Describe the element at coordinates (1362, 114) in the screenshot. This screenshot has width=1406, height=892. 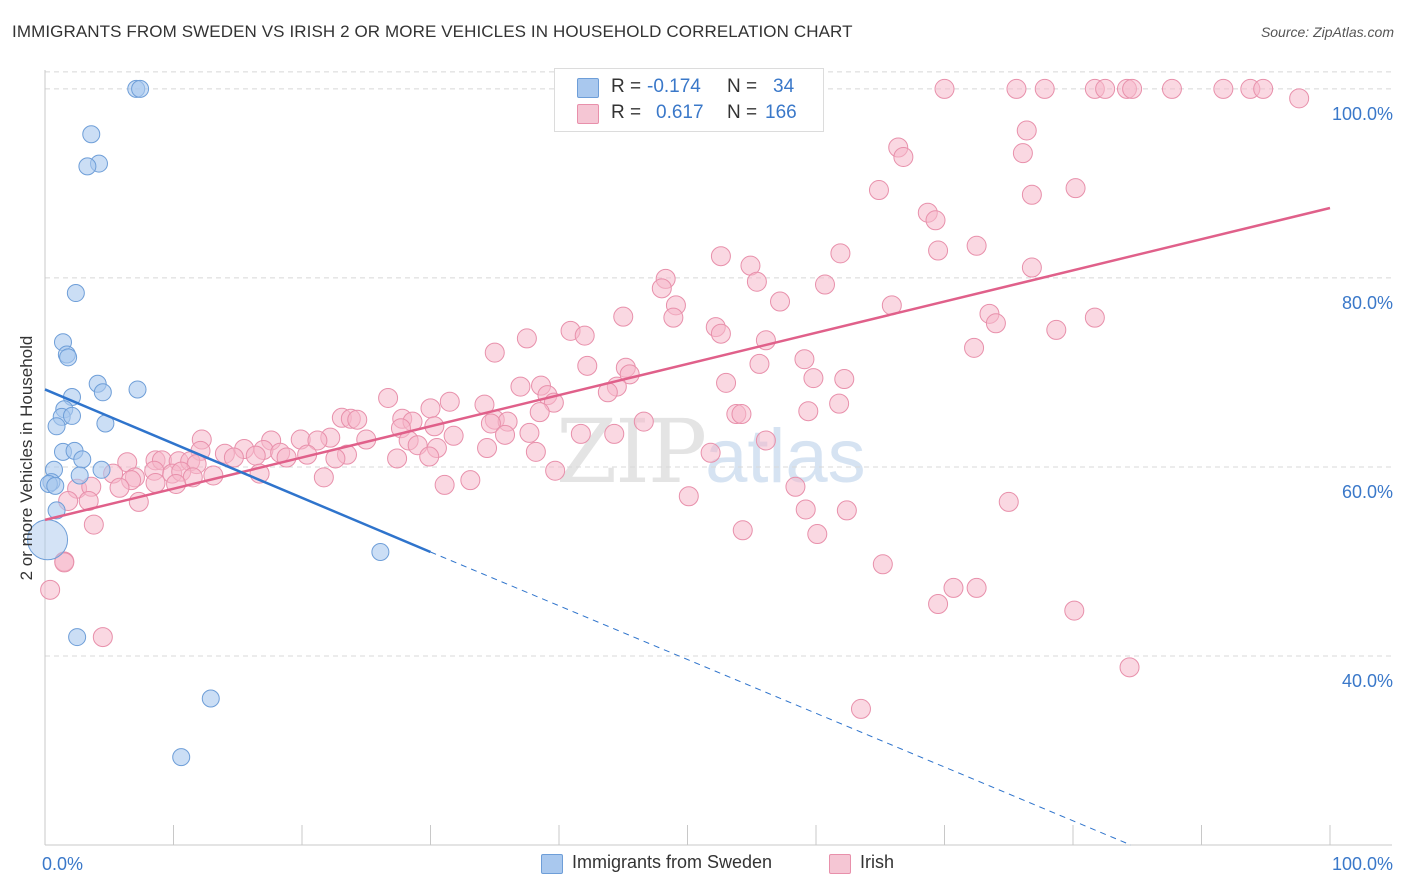
I see `y-tick-label: 100.0%` at that location.